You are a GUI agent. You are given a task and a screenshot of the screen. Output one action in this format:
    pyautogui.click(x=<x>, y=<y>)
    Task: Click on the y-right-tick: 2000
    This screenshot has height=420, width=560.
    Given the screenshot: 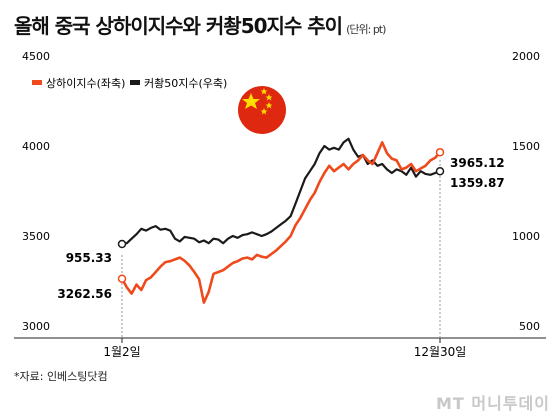 What is the action you would take?
    pyautogui.click(x=526, y=56)
    